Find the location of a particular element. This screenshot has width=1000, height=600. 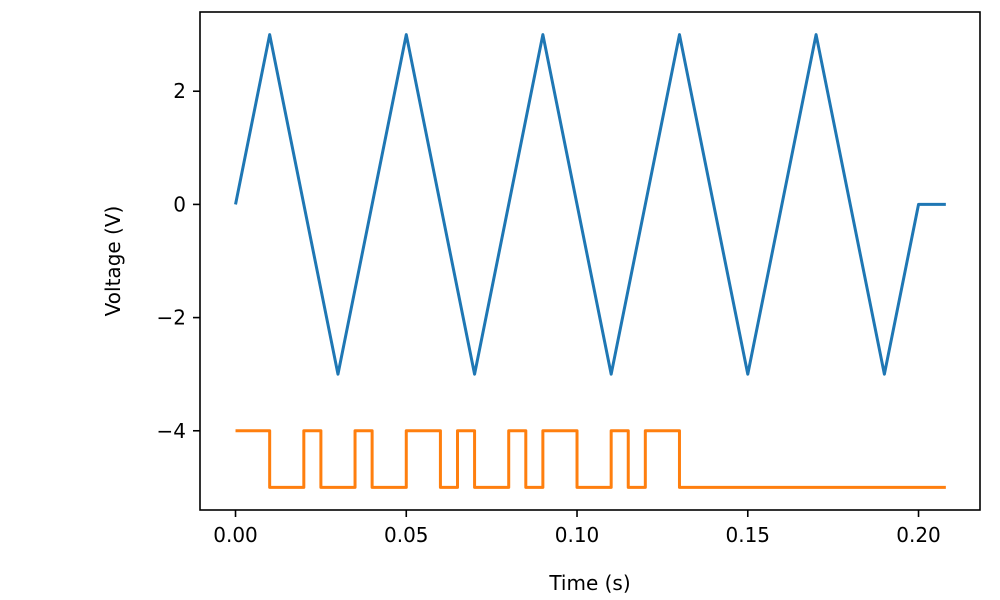

x-axis-ticks: 0.00 0.05 0.10 0.15 0.20 is located at coordinates (577, 528).